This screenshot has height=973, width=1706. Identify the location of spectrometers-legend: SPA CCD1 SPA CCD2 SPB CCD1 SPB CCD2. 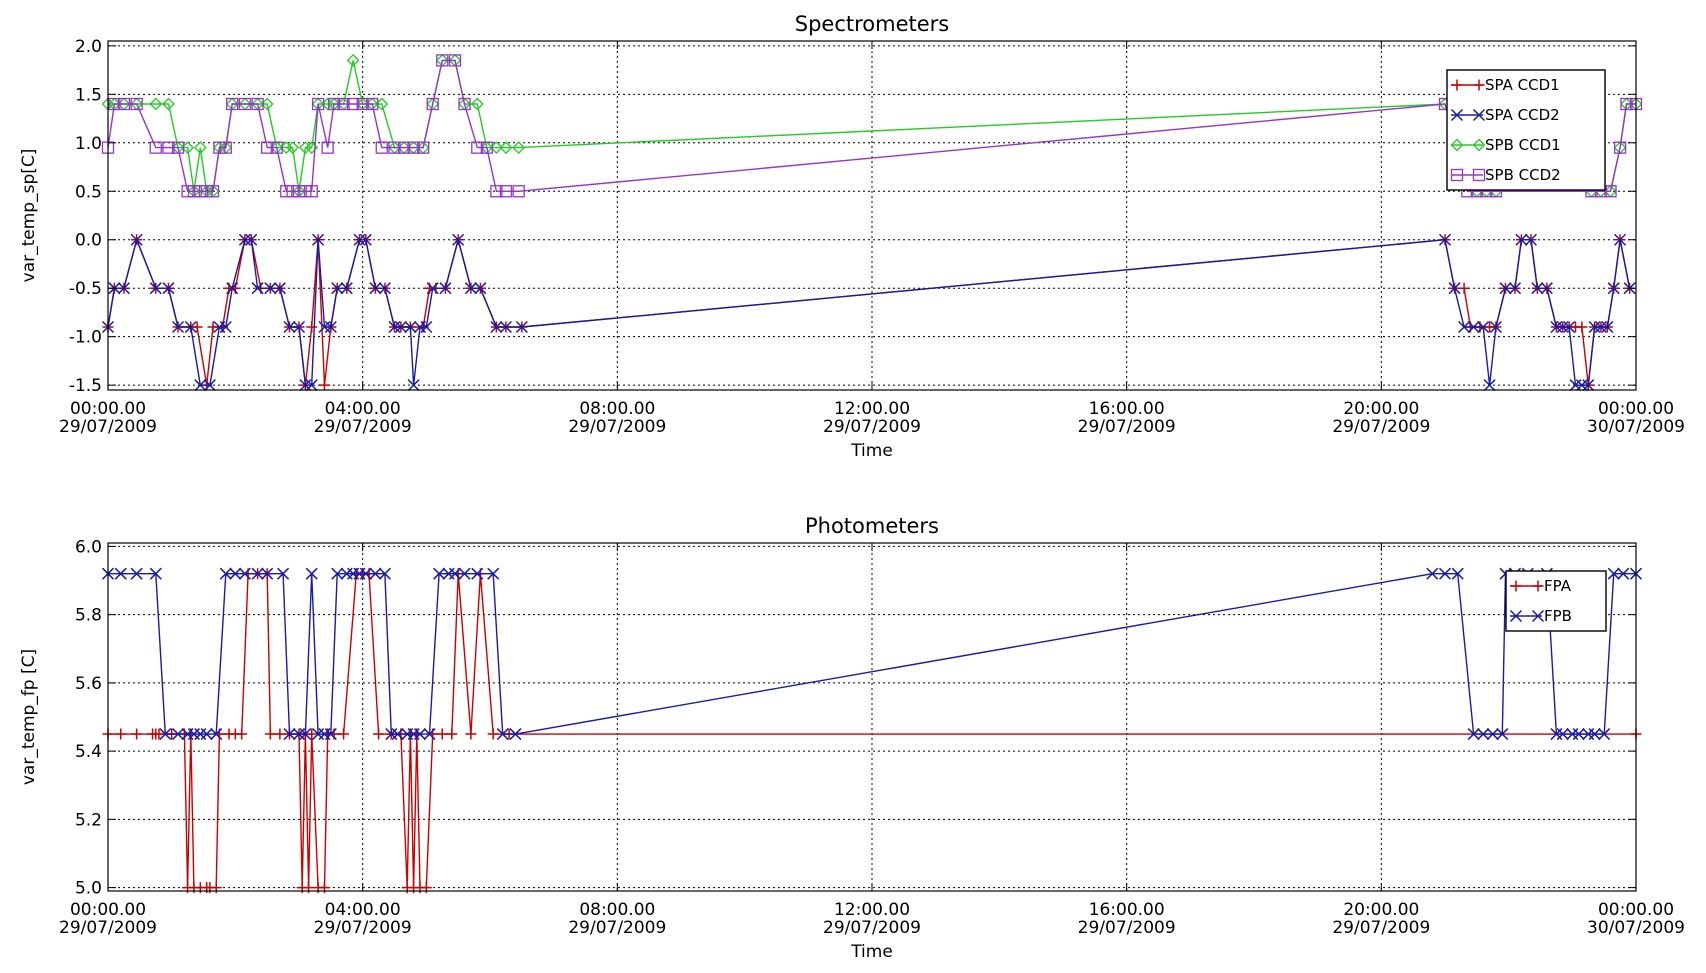
(1526, 130).